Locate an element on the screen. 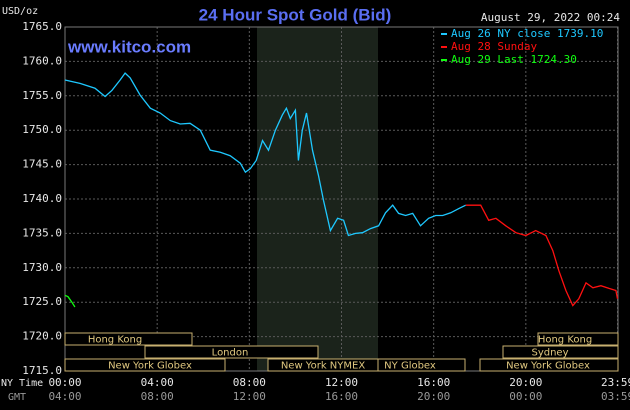  y-unit: USD/oz is located at coordinates (20, 11).